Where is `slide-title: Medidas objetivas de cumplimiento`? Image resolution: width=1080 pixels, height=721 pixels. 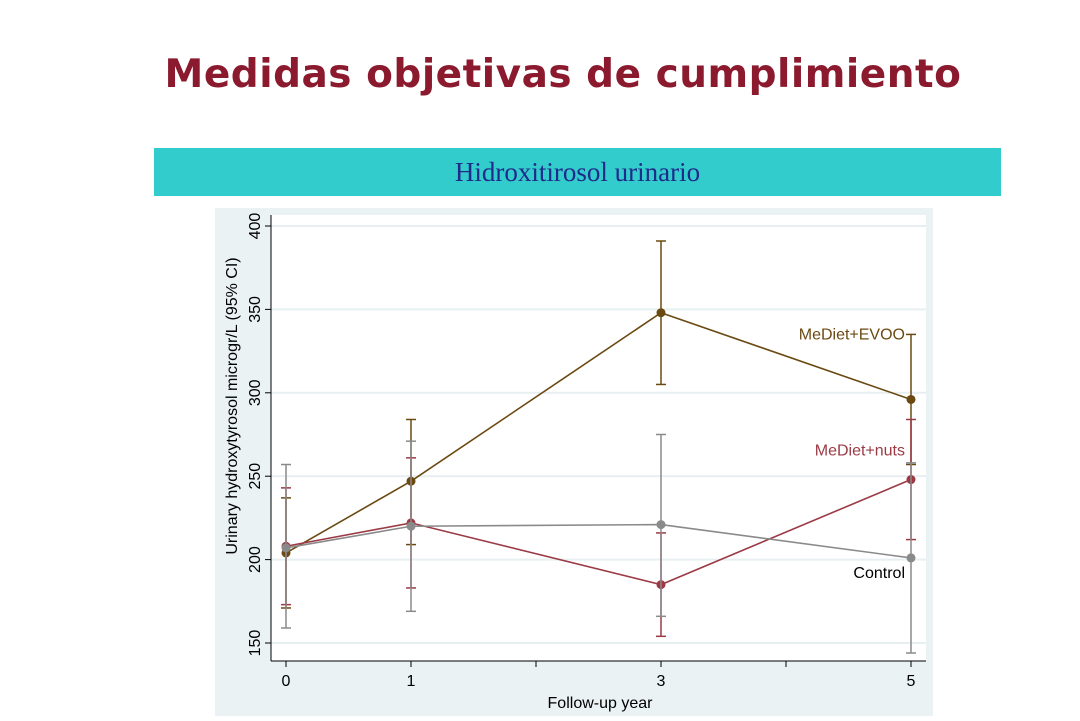 slide-title: Medidas objetivas de cumplimiento is located at coordinates (563, 74).